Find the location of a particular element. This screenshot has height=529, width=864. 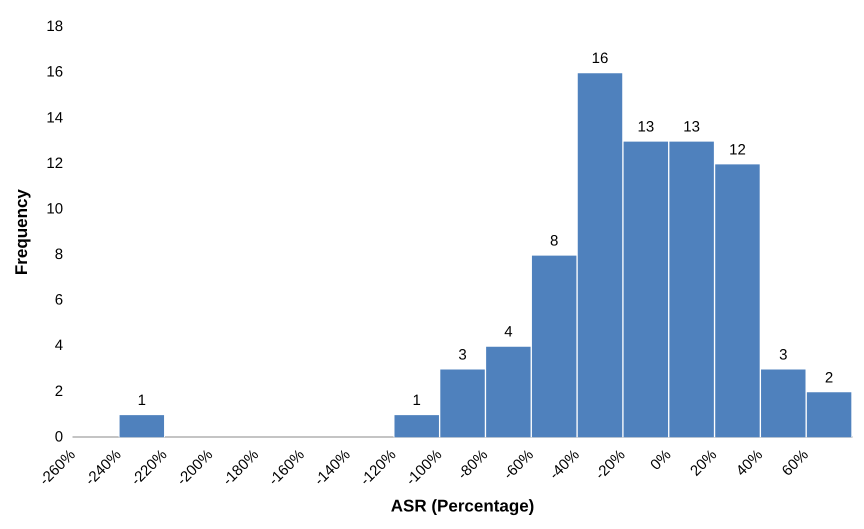

y-tick-label: 14 is located at coordinates (55, 117).